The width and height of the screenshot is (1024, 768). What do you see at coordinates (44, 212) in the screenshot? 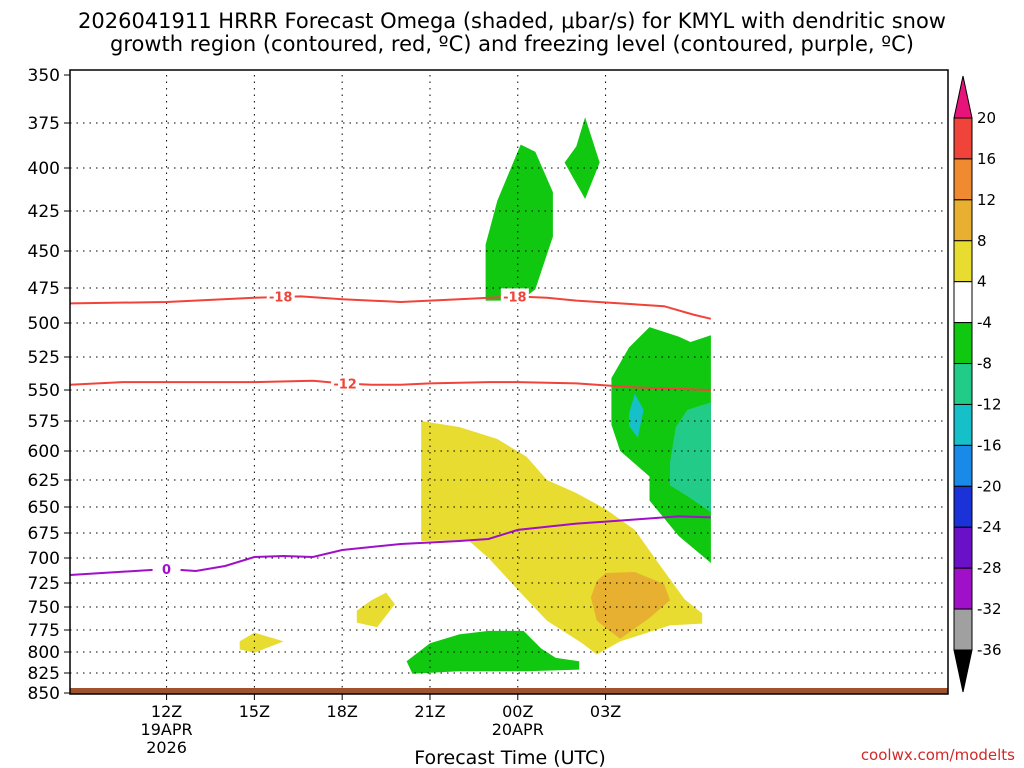
I see `y-tick-425: 425` at bounding box center [44, 212].